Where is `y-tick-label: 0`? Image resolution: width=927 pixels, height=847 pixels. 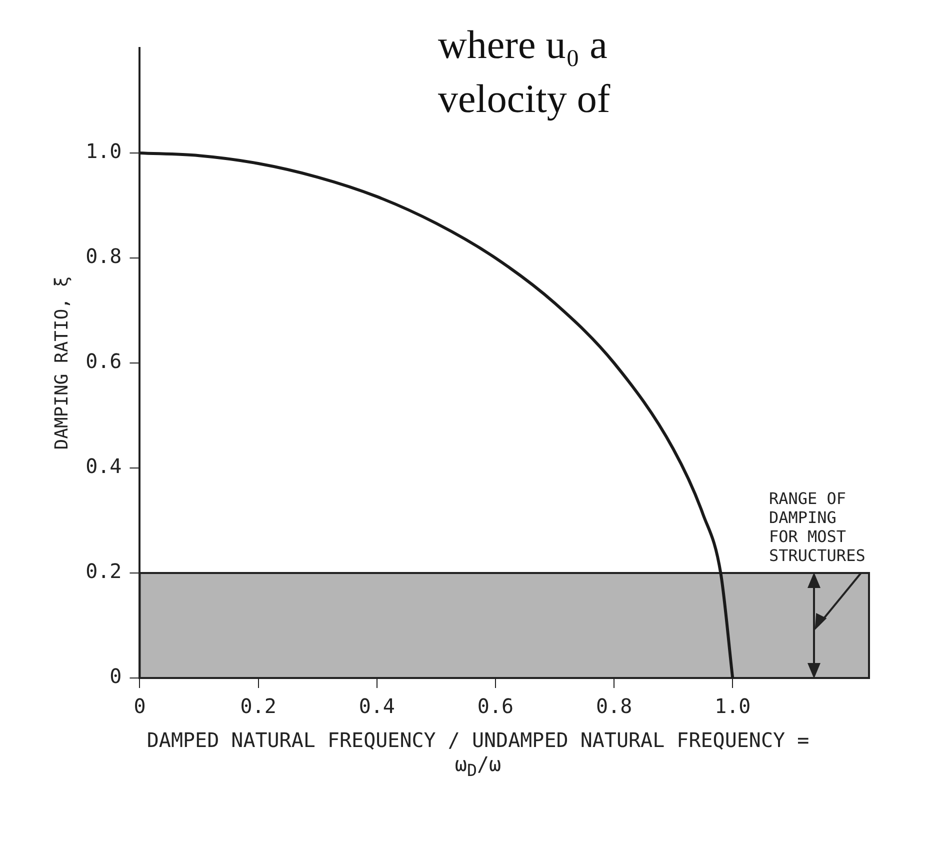
y-tick-label: 0 is located at coordinates (116, 676).